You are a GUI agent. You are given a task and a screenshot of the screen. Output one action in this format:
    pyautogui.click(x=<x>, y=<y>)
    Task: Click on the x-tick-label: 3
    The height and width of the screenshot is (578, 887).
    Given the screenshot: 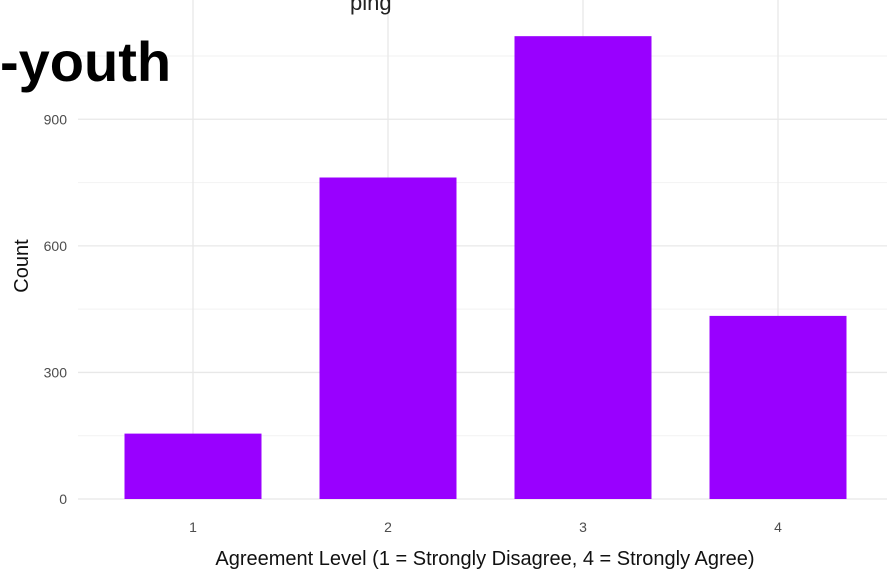 What is the action you would take?
    pyautogui.click(x=583, y=527)
    